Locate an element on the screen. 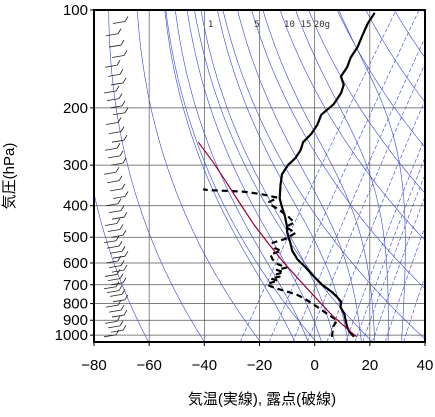 Image resolution: width=435 pixels, height=417 pixels. y-tick-label: 100 is located at coordinates (75, 10).